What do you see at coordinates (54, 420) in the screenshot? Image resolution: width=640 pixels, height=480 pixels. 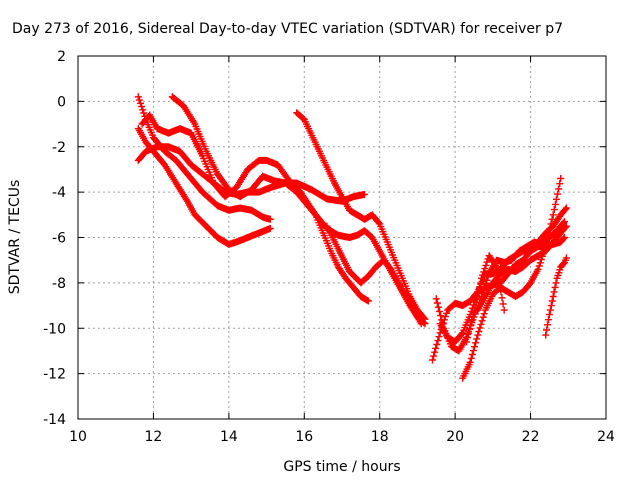 I see `y-tick-label: -14` at bounding box center [54, 420].